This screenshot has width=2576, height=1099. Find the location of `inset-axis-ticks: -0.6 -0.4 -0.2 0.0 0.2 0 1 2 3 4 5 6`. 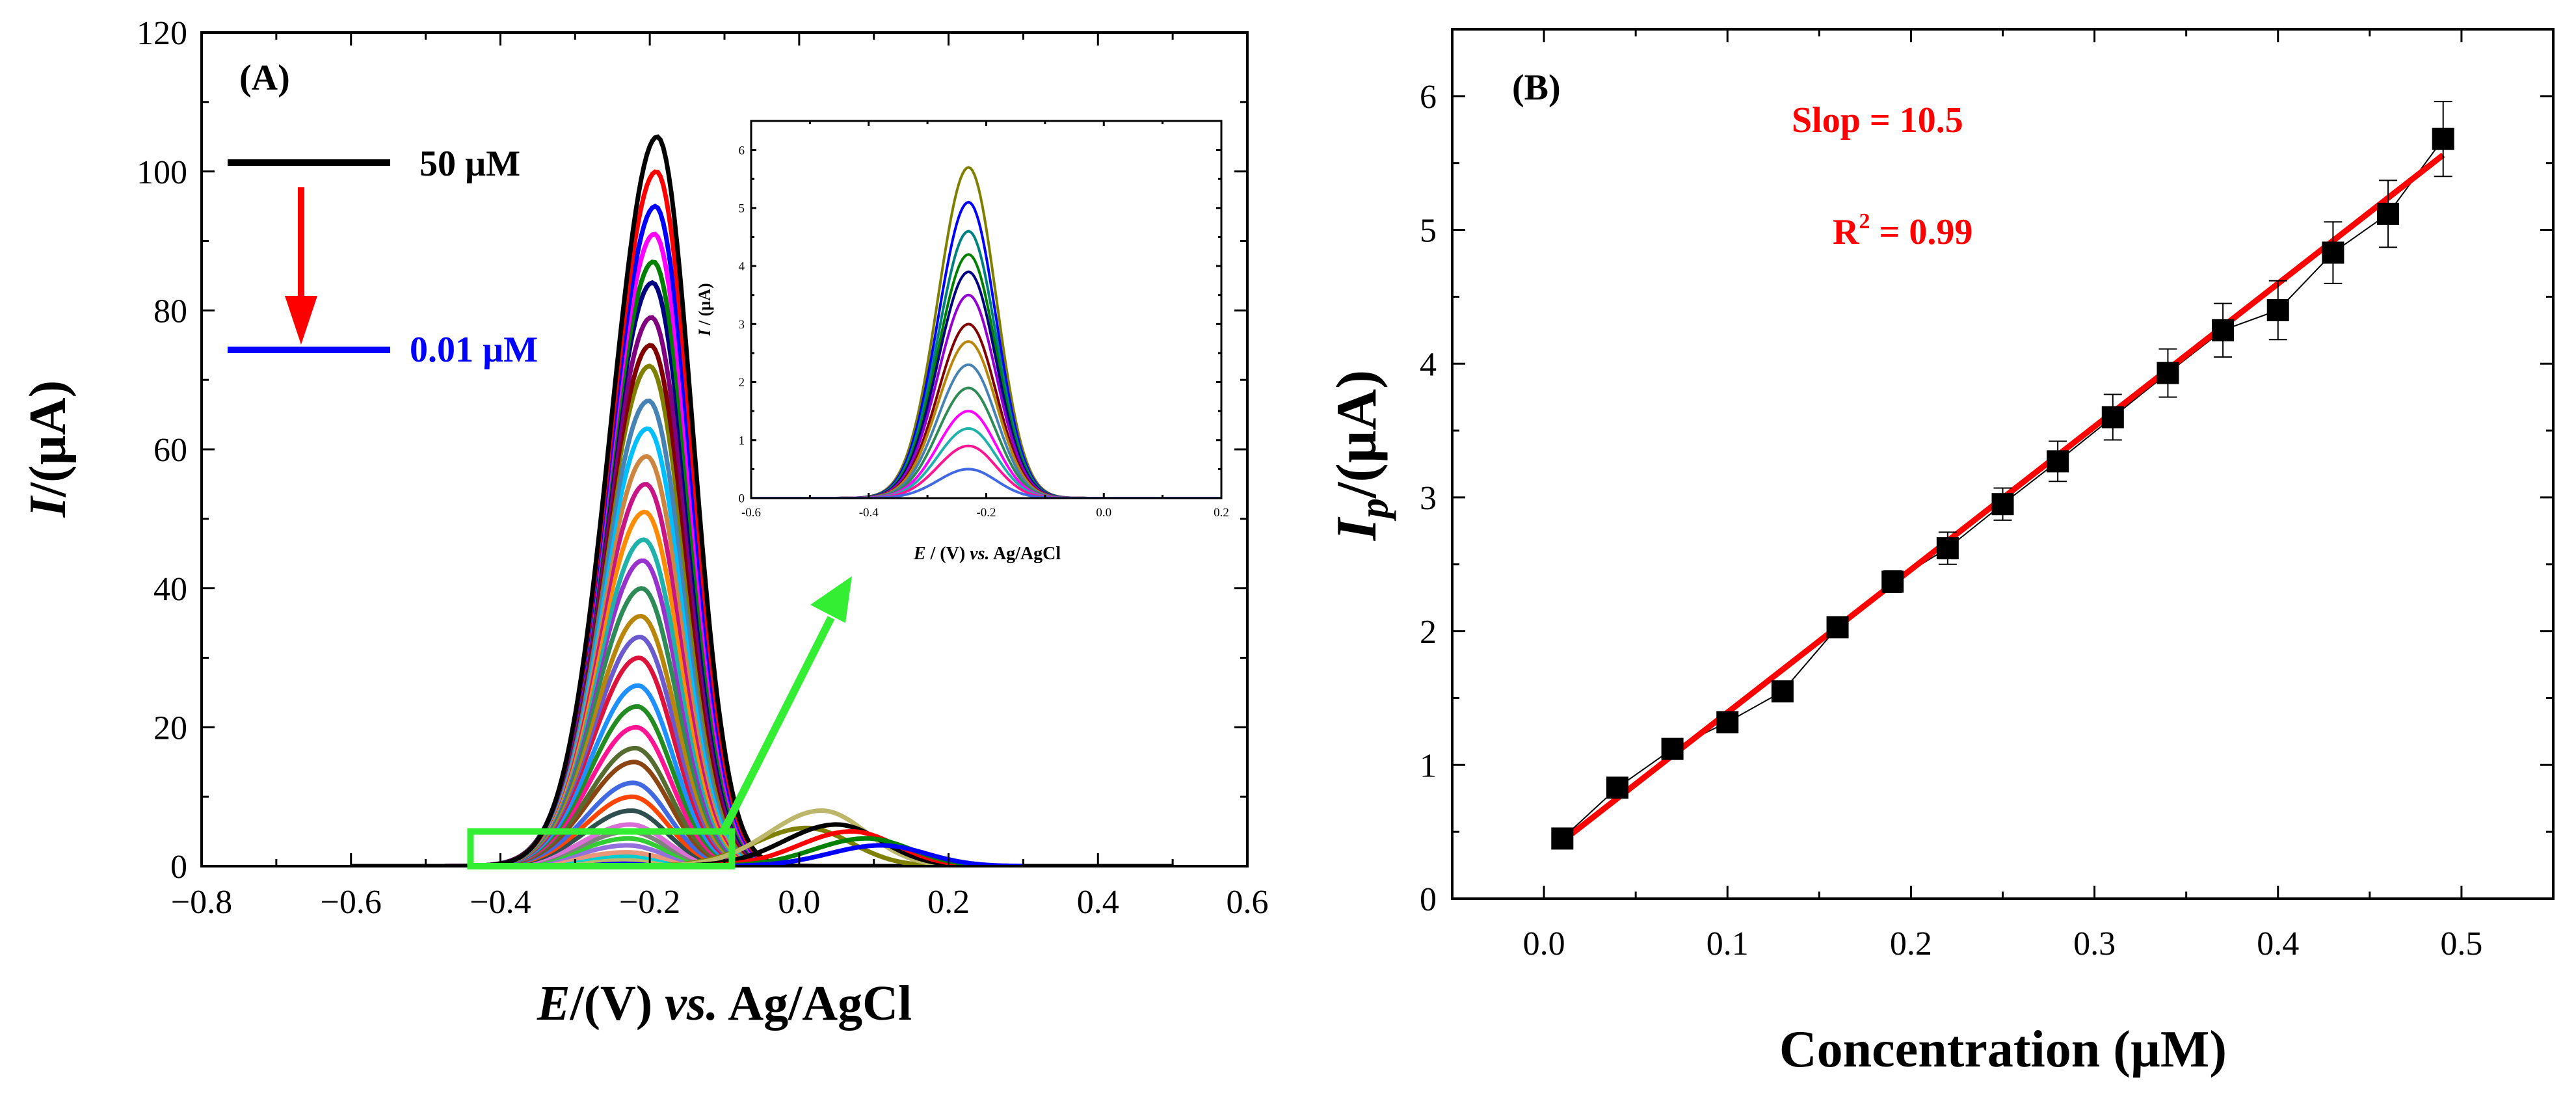

inset-axis-ticks: -0.6 -0.4 -0.2 0.0 0.2 0 1 2 3 4 5 6 is located at coordinates (984, 321).